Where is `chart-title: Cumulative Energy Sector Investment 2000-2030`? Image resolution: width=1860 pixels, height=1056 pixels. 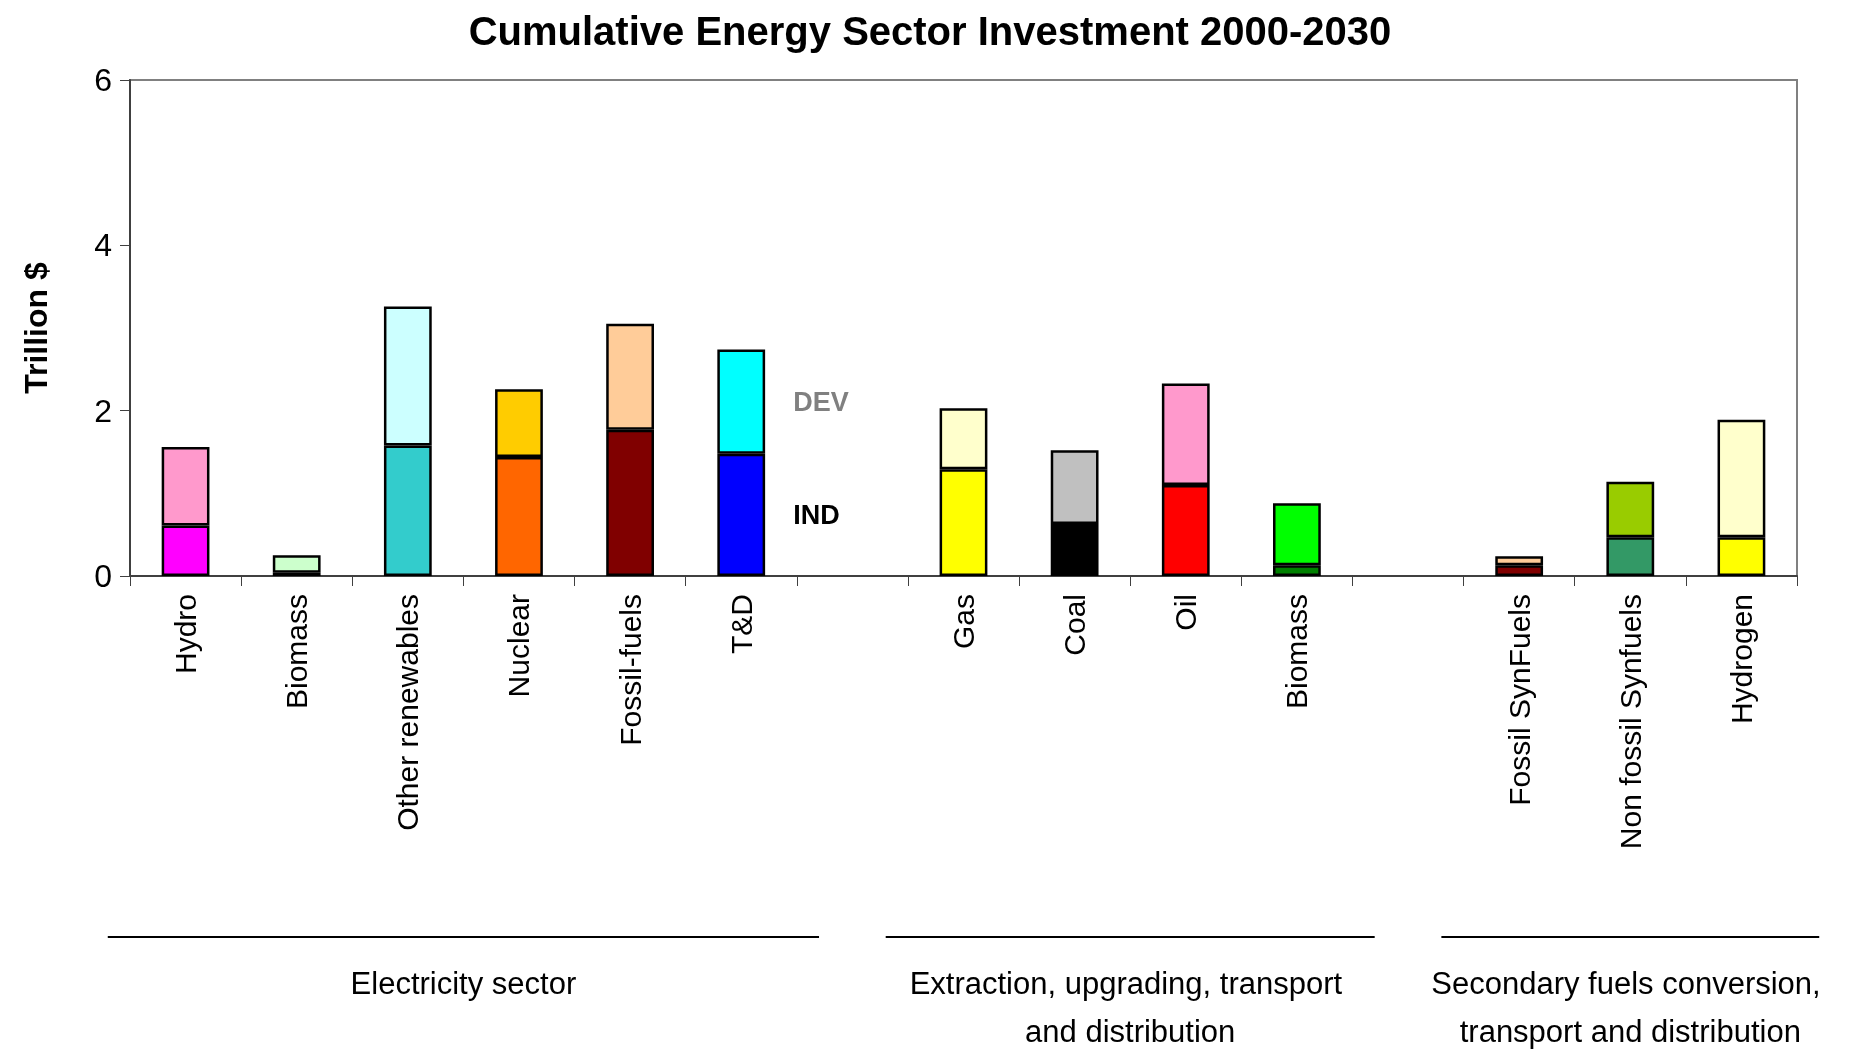
chart-title: Cumulative Energy Sector Investment 2000-2030 is located at coordinates (930, 31).